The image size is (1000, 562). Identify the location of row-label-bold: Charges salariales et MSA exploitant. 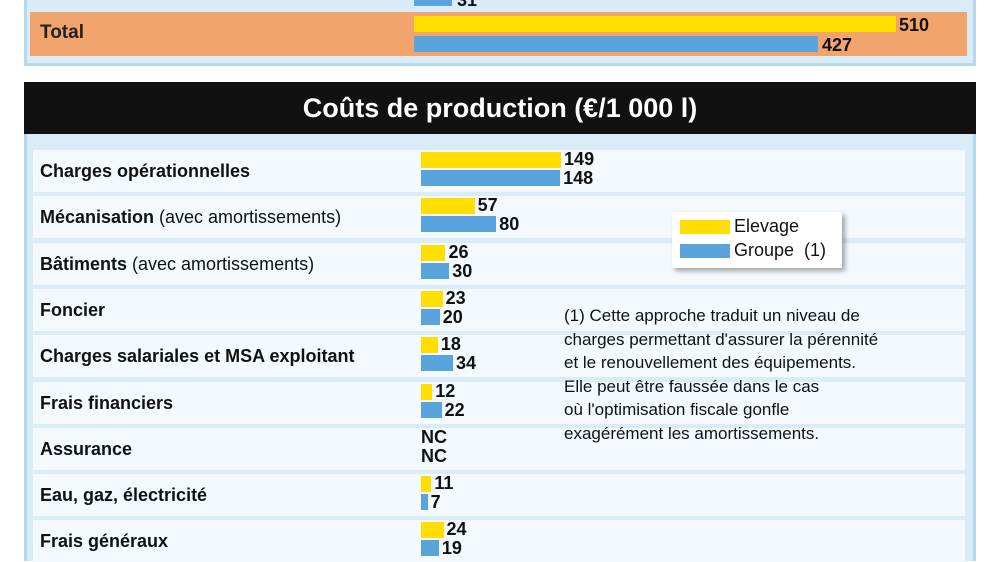
(197, 356).